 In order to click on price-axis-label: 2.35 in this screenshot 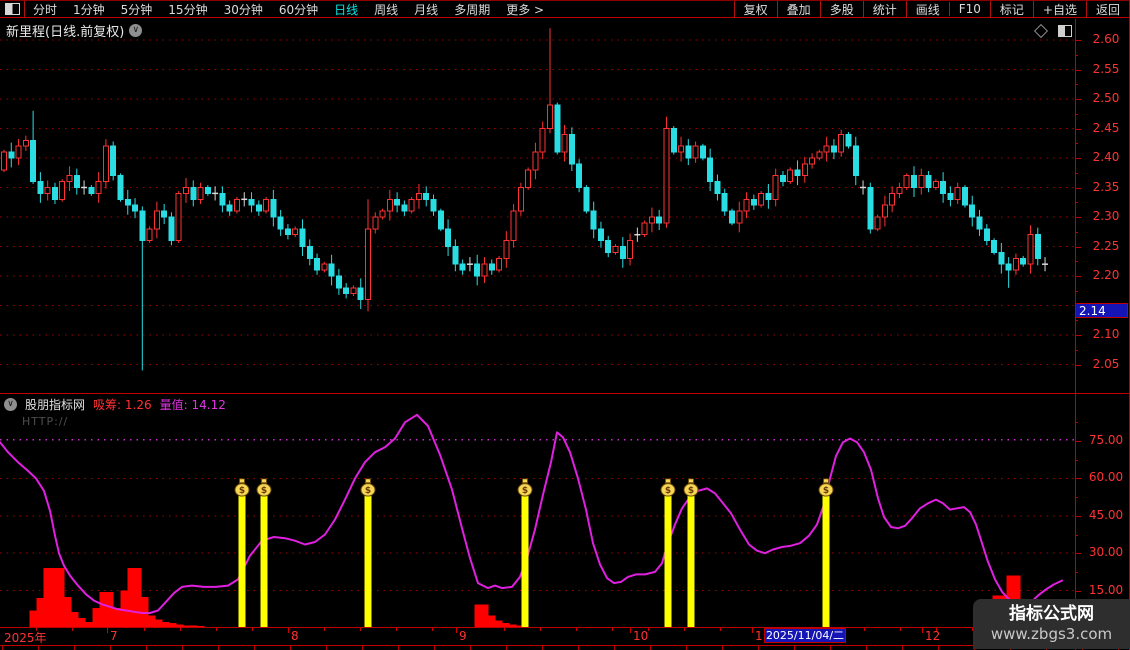, I will do `click(1106, 186)`.